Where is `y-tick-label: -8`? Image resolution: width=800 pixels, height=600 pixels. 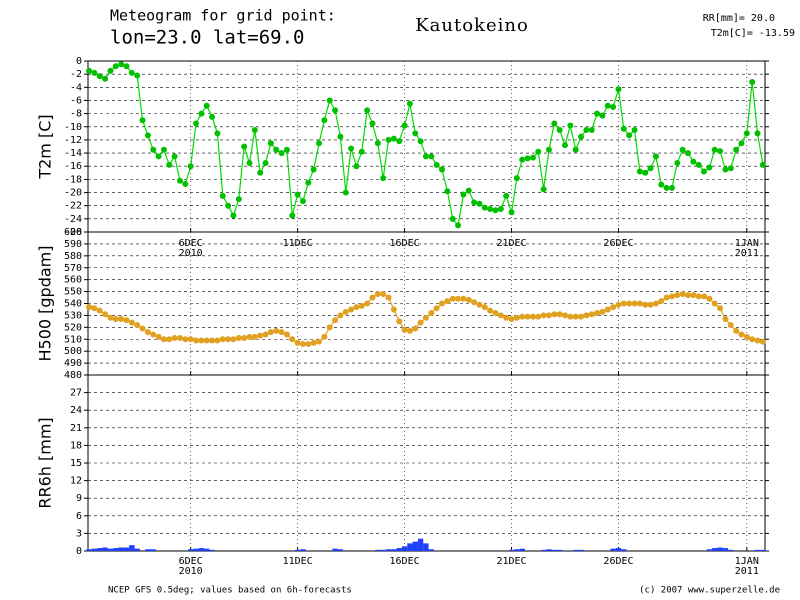 y-tick-label: -8 is located at coordinates (76, 114).